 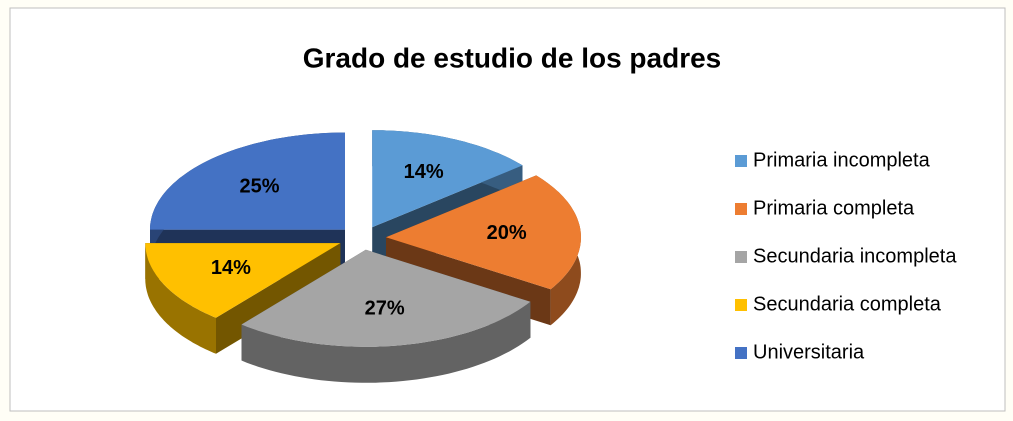 What do you see at coordinates (507, 233) in the screenshot?
I see `data-label: 20%` at bounding box center [507, 233].